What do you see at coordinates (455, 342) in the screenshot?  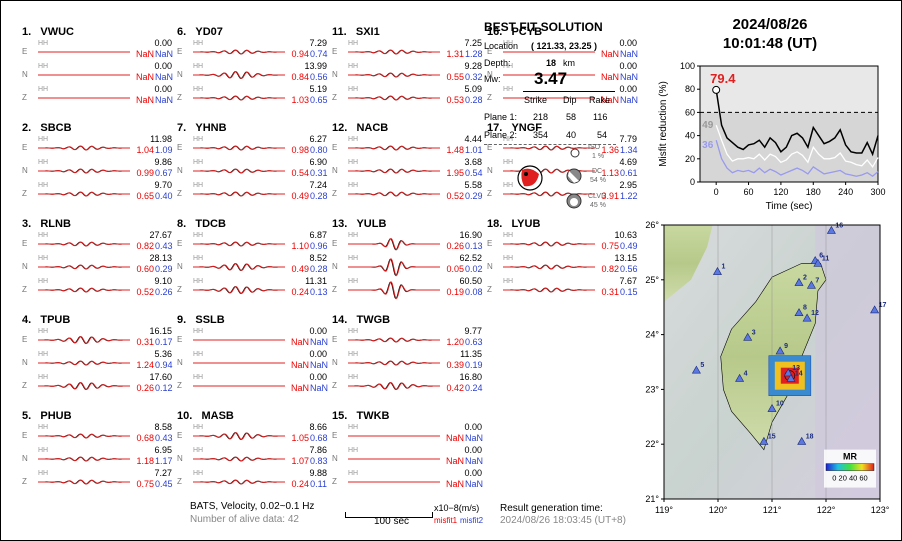 I see `misfit1-value: 1.20` at bounding box center [455, 342].